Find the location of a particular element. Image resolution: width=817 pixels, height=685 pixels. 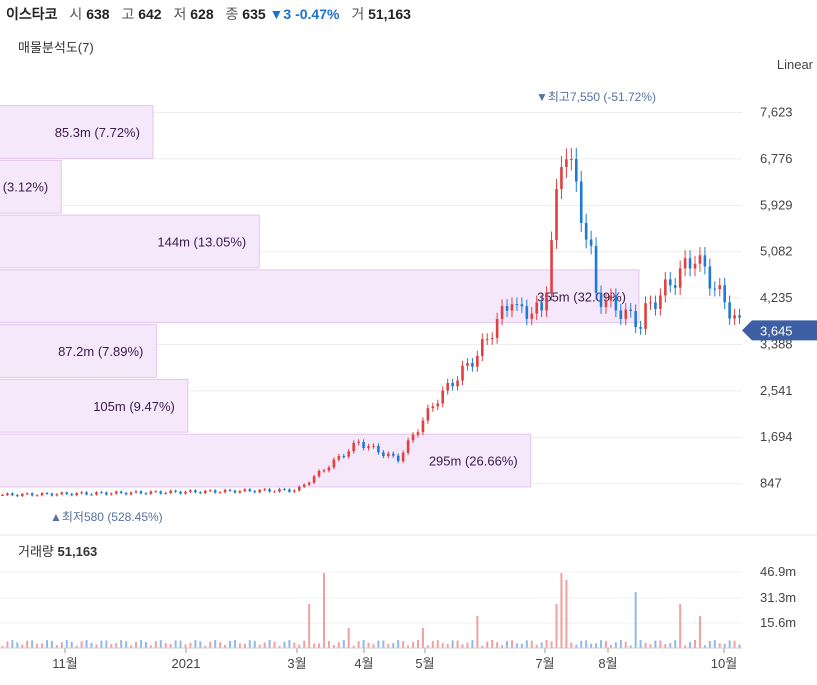

high-label: 고 is located at coordinates (128, 14).